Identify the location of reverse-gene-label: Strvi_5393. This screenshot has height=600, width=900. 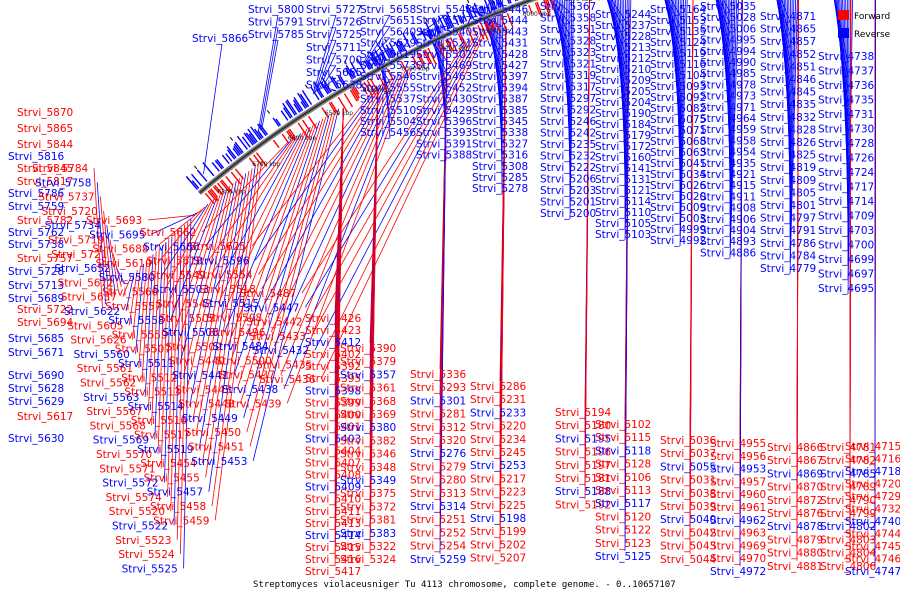
(444, 133).